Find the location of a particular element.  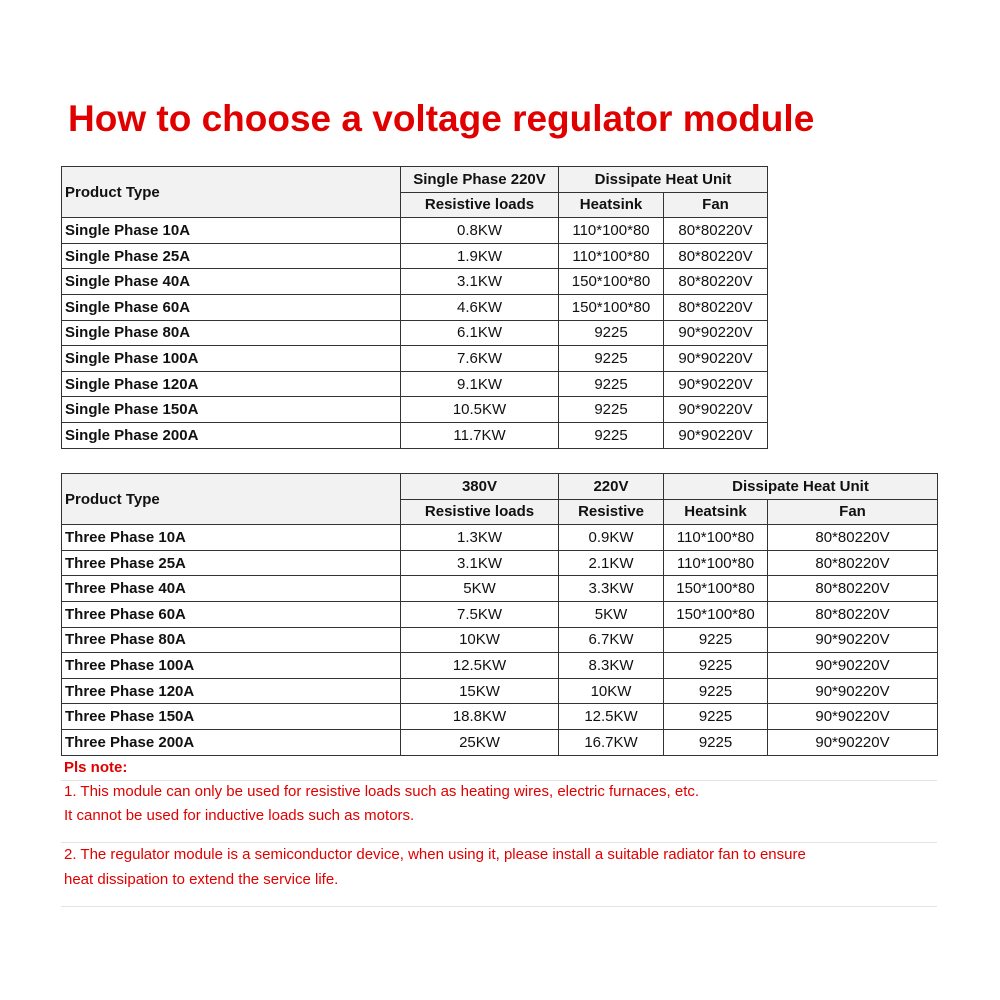

product-type-cell: Three Phase 200A is located at coordinates (231, 742).